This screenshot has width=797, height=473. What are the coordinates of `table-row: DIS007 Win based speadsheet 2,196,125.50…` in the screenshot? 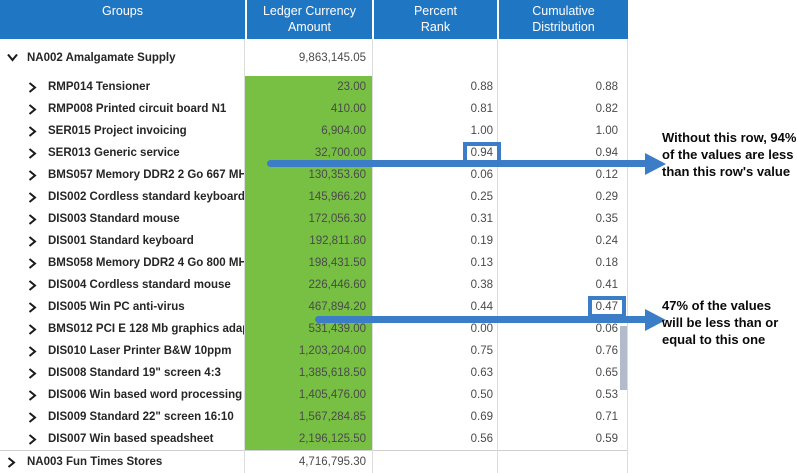 It's located at (314, 439).